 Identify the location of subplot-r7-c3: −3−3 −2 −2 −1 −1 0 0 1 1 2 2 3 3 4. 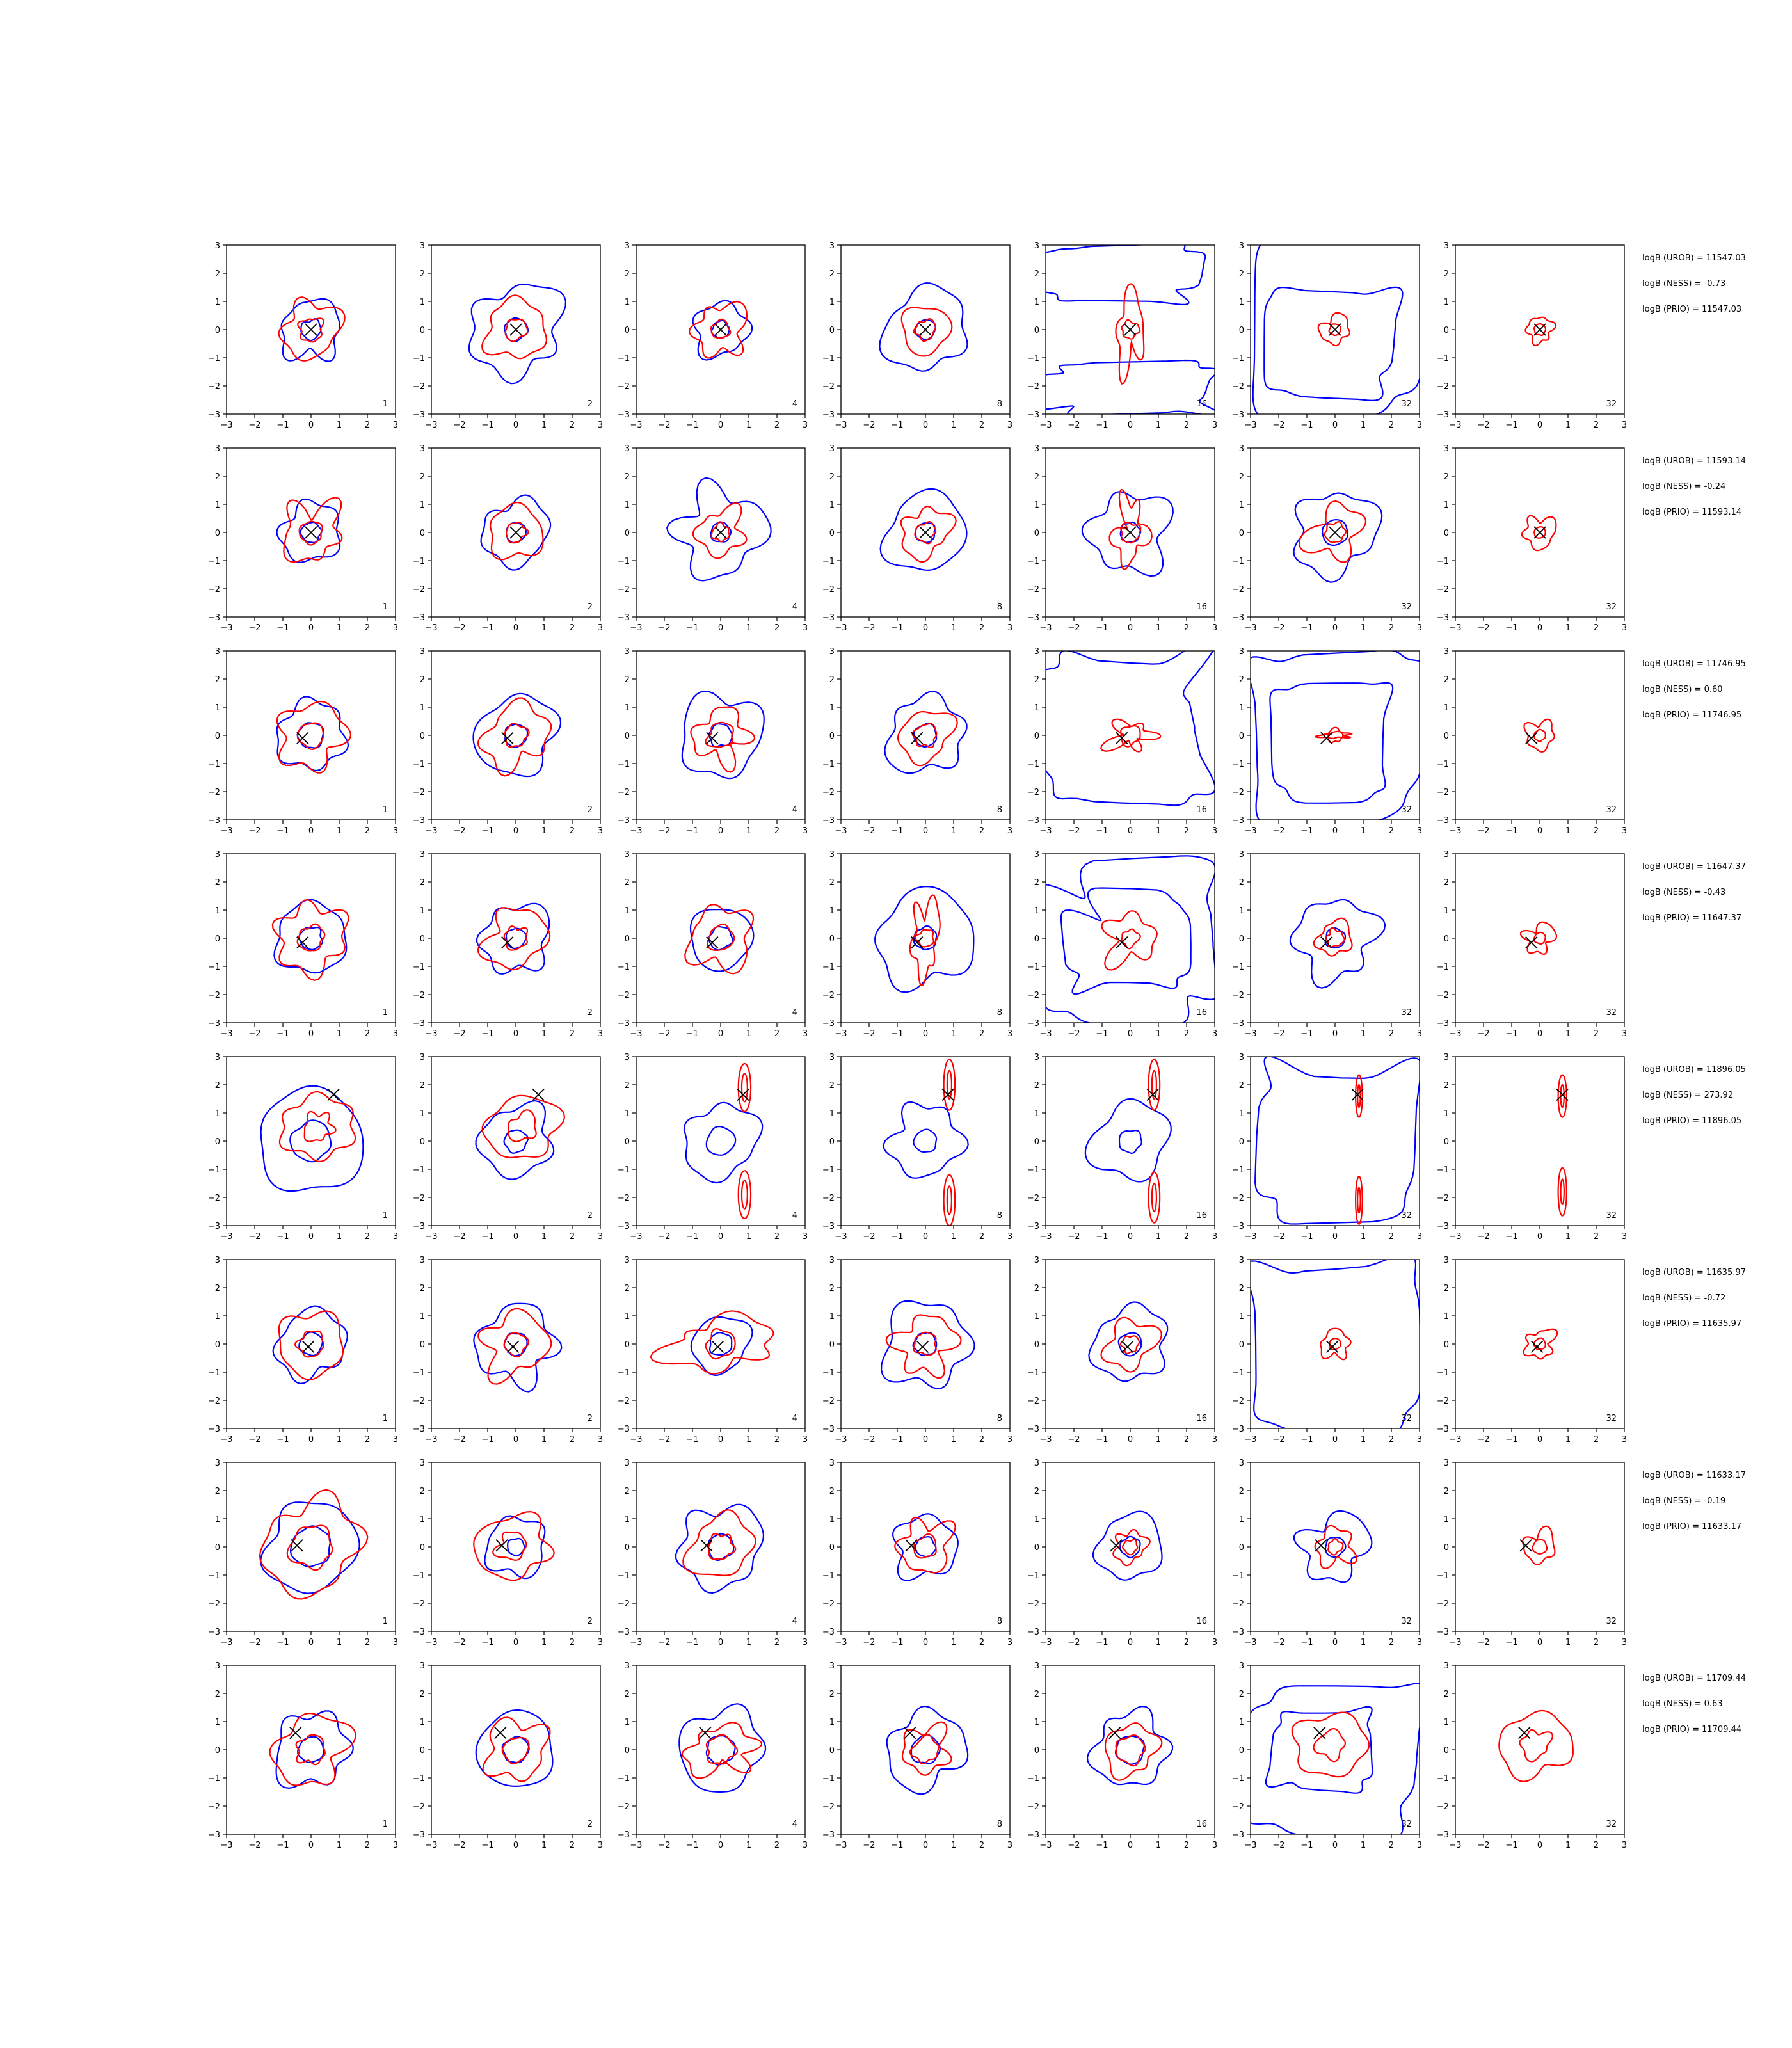
(713, 1553).